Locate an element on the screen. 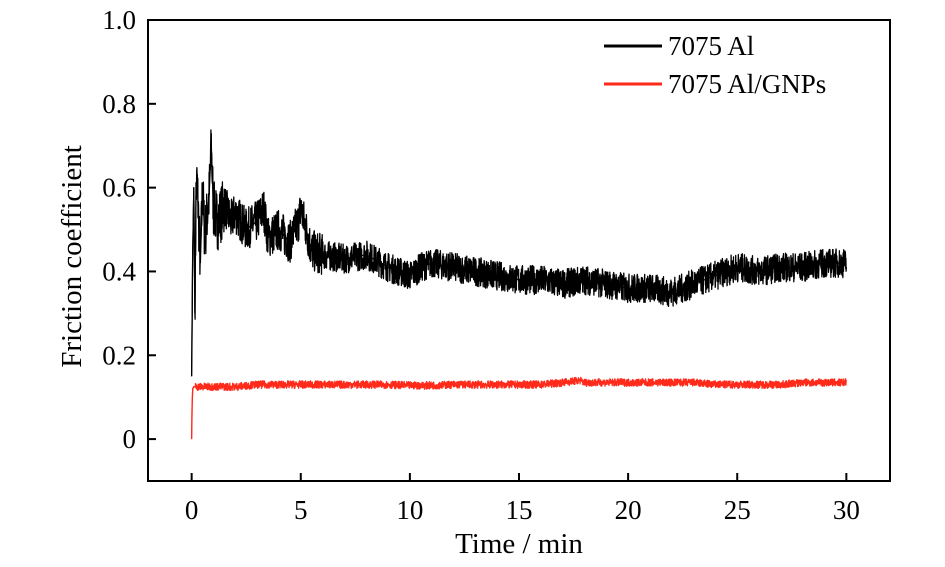 The width and height of the screenshot is (945, 567). legend: 7075 Al 7075 Al/GNPs is located at coordinates (715, 65).